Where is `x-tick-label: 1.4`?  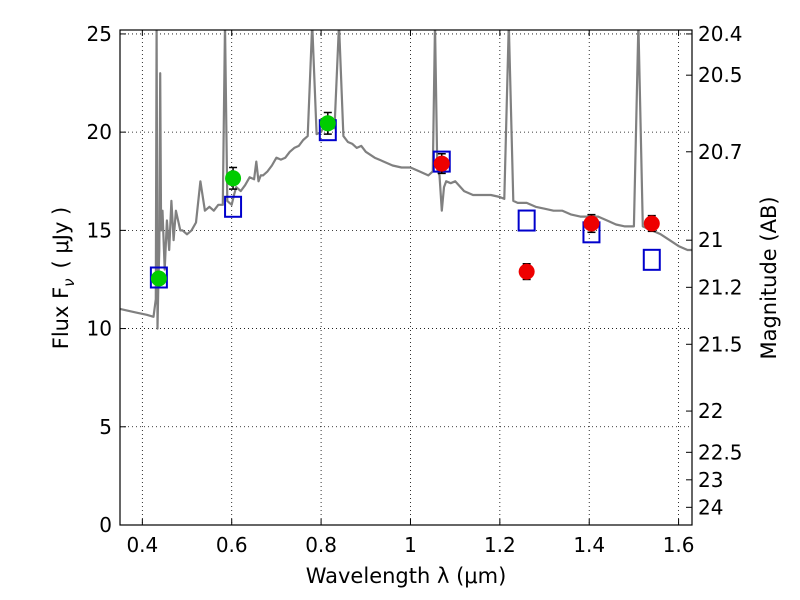
x-tick-label: 1.4 is located at coordinates (589, 545).